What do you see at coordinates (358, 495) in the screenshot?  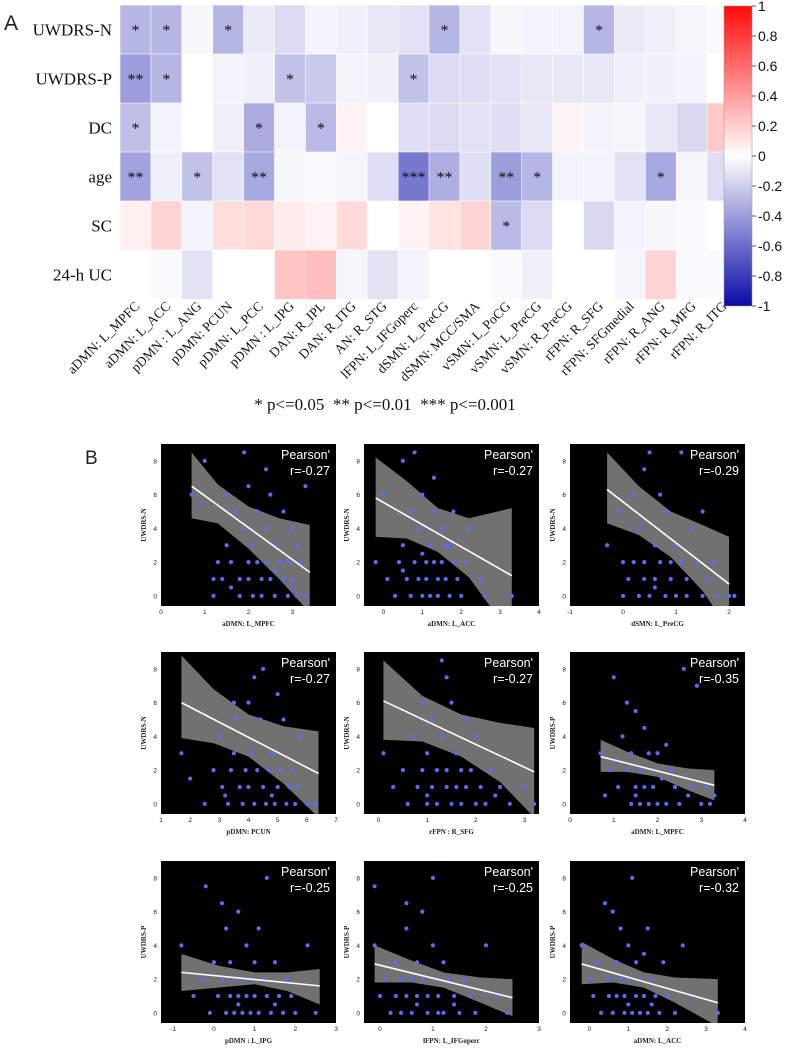 I see `y-tick-label-3: 6` at bounding box center [358, 495].